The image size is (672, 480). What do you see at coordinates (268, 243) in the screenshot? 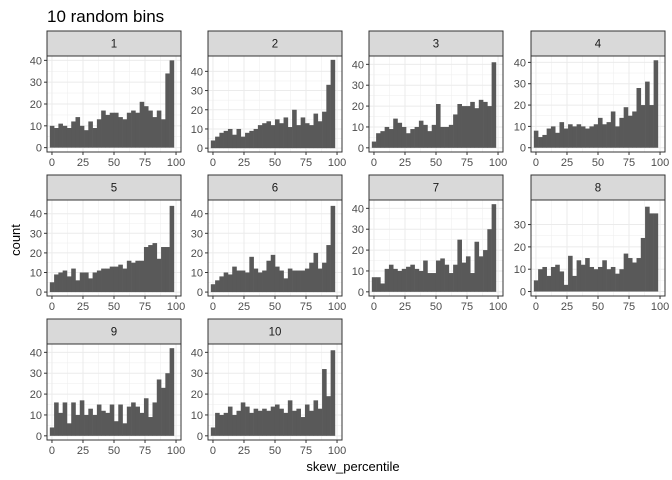
I see `panel-6: 6 0 10 20 30 40 0 25 50 75 100` at bounding box center [268, 243].